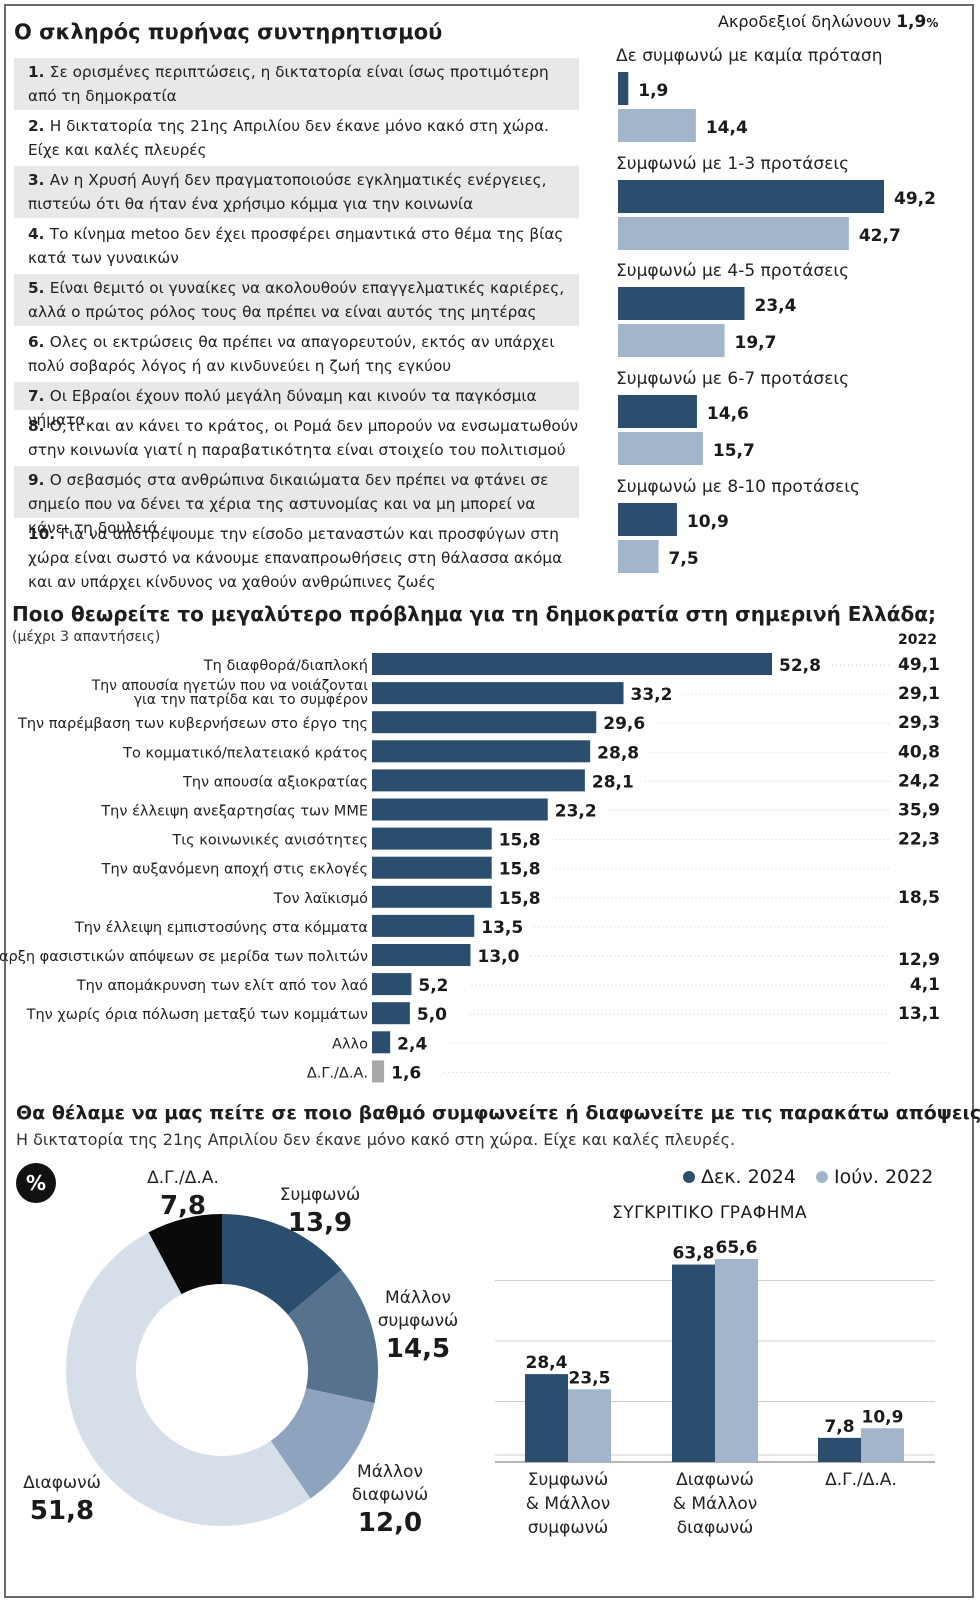  I want to click on bar-value-label: 28,1, so click(613, 782).